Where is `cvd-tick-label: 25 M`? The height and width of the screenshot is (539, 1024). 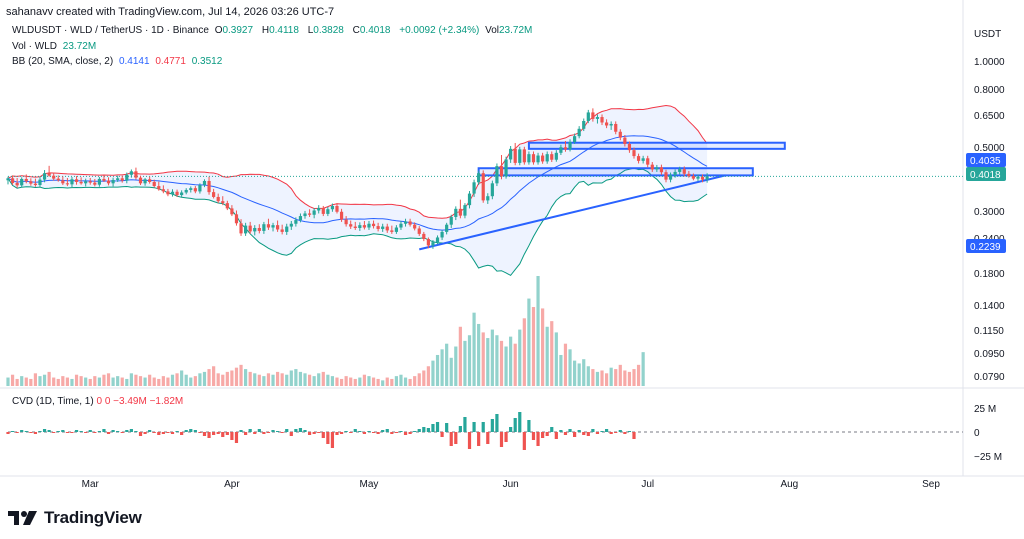 cvd-tick-label: 25 M is located at coordinates (985, 409).